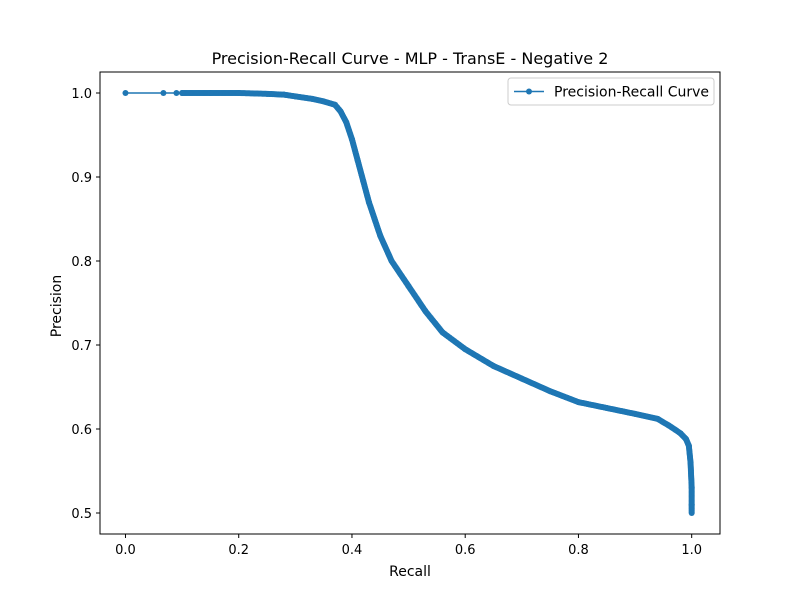 The height and width of the screenshot is (600, 800). What do you see at coordinates (81, 178) in the screenshot?
I see `y-tick-label: 0.9` at bounding box center [81, 178].